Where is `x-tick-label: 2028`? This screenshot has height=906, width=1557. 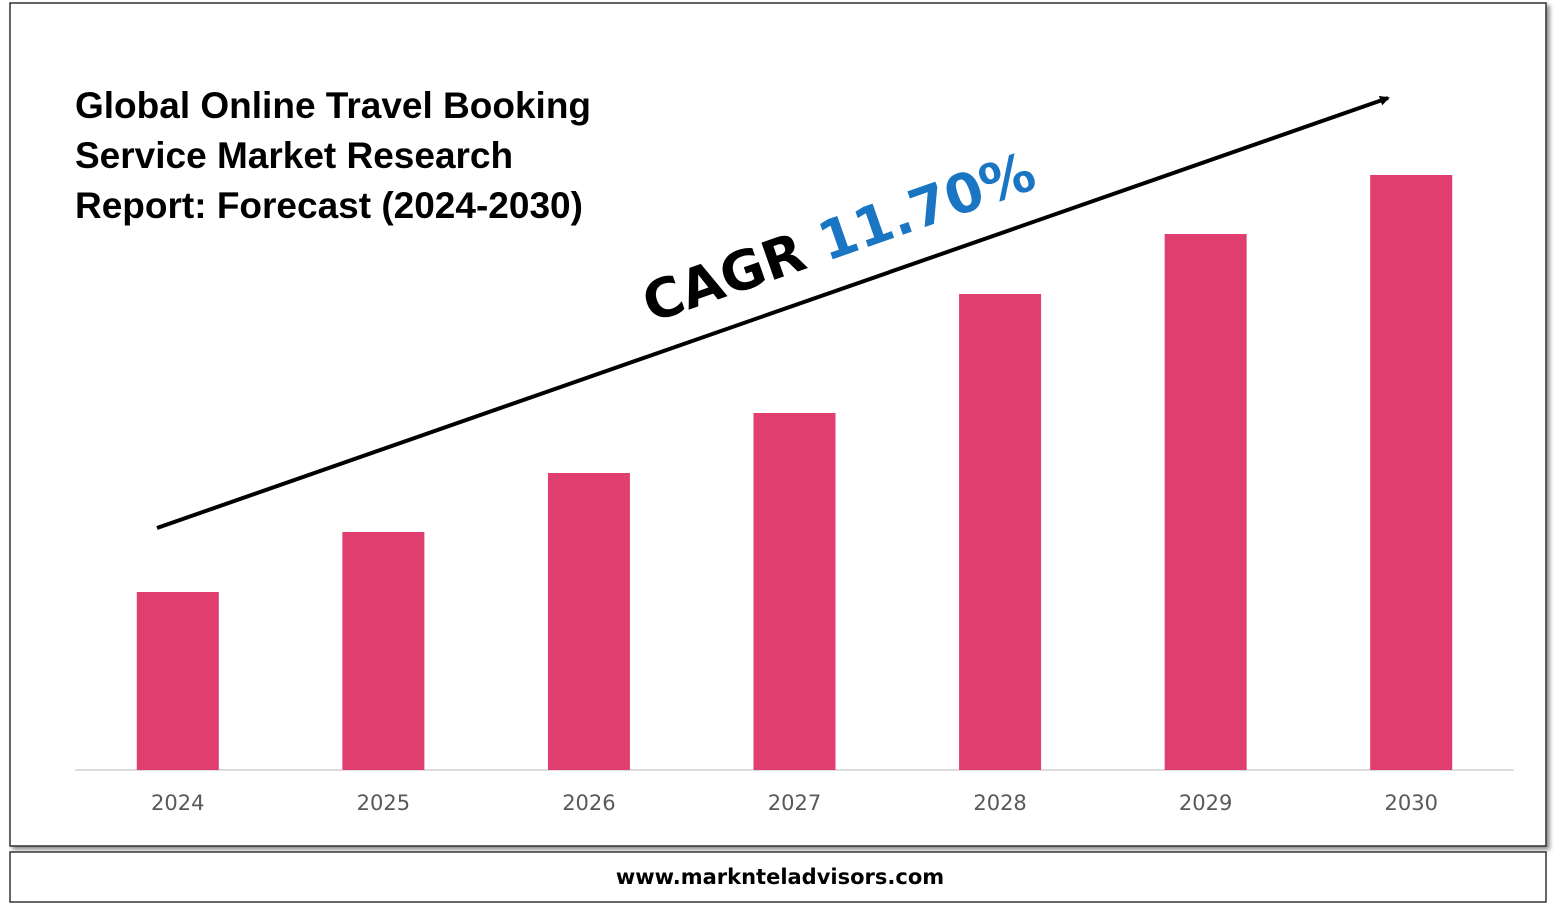 x-tick-label: 2028 is located at coordinates (999, 803).